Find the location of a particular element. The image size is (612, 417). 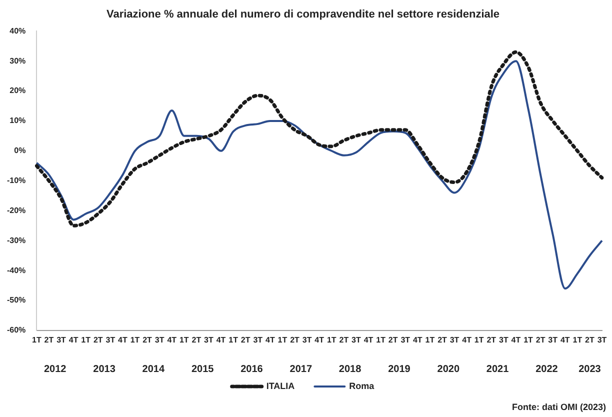

text: 2012 is located at coordinates (55, 369).